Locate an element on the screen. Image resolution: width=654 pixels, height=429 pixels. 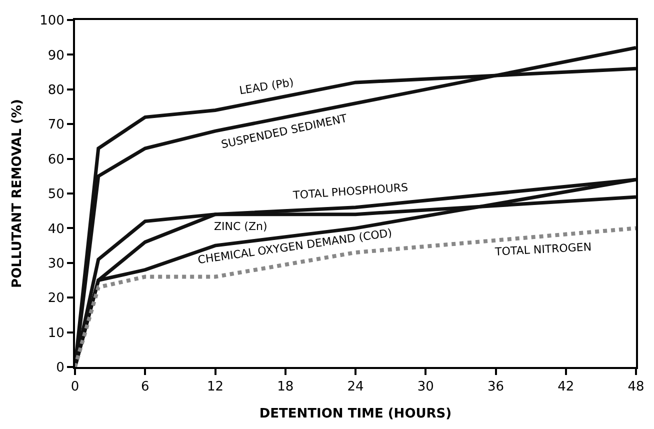
x-tick-label: 24 is located at coordinates (355, 387).